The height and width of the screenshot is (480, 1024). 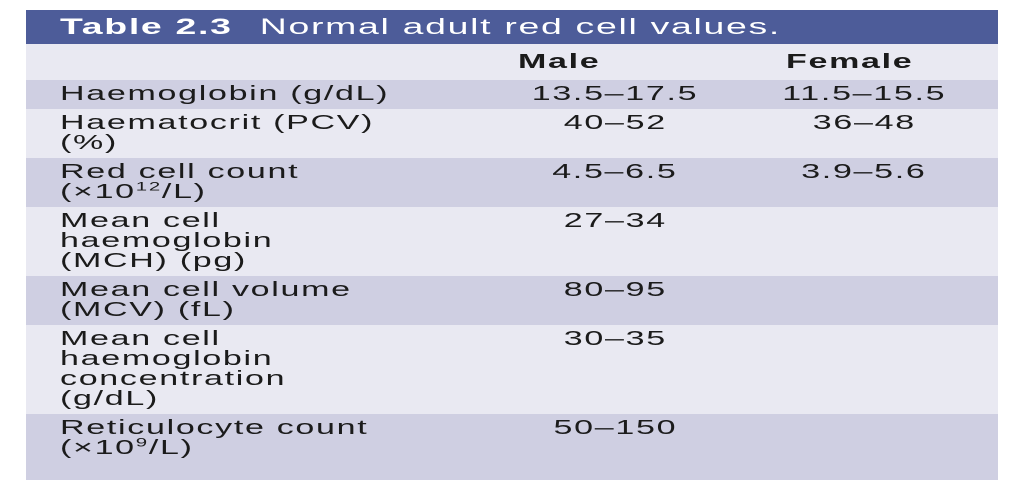 I want to click on male-value: 80–95, so click(x=615, y=290).